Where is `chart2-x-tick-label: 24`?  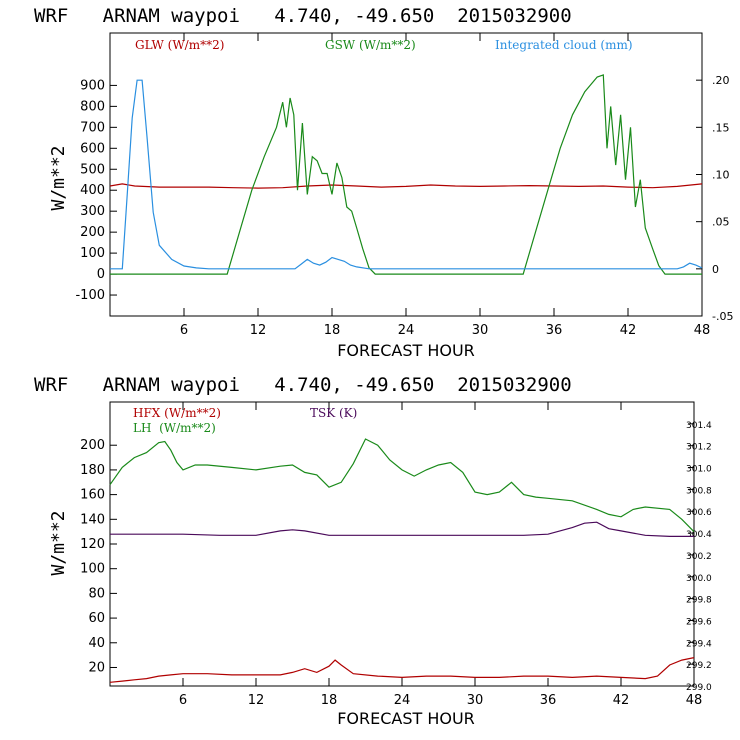
chart2-x-tick-label: 24 is located at coordinates (402, 700).